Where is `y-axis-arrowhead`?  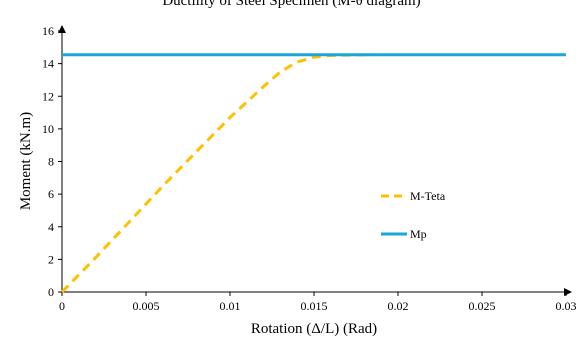
y-axis-arrowhead is located at coordinates (62, 29).